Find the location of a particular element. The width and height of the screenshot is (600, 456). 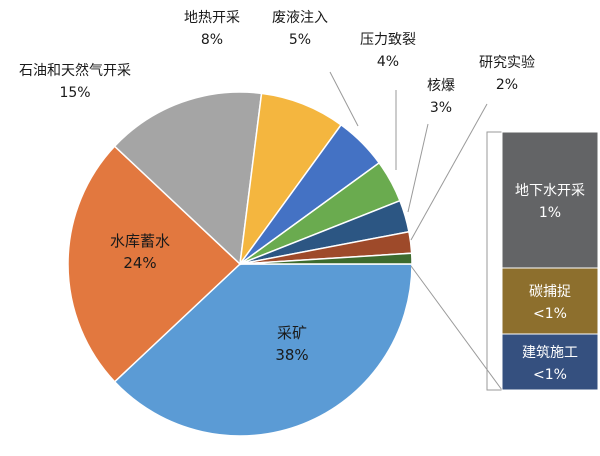

slice-value-6: 3% is located at coordinates (441, 108).